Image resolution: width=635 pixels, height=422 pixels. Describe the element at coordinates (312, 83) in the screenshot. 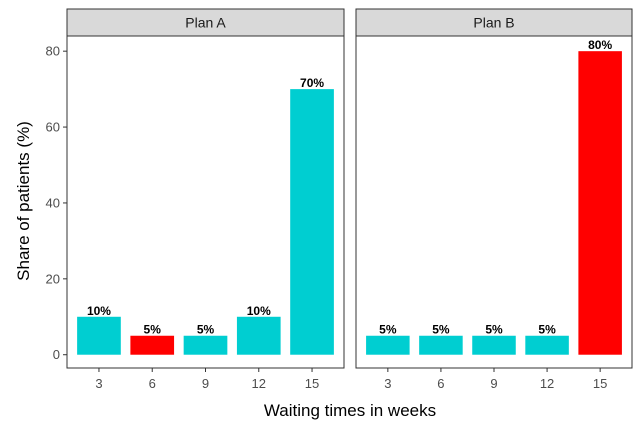

I see `bar-value-label: 70%` at that location.